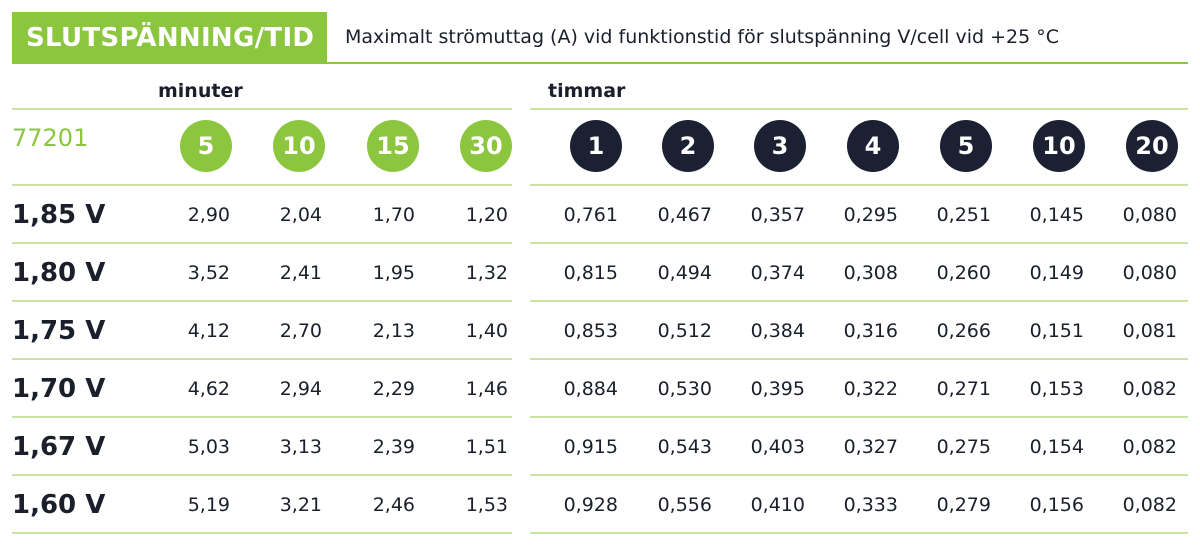 This screenshot has width=1200, height=555. I want to click on table-cell: 2,41, so click(300, 273).